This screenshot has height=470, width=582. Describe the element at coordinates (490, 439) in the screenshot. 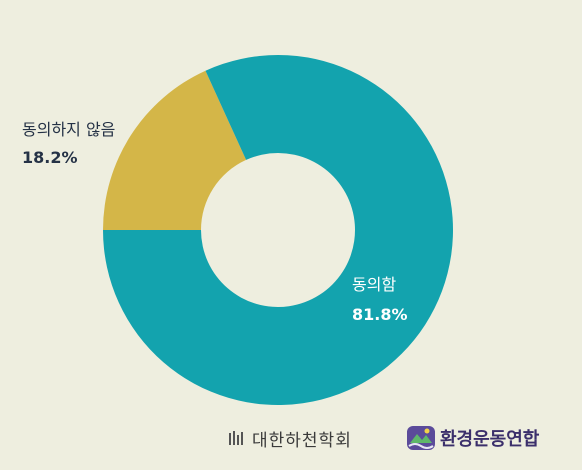

I see `org2-name: 환경운동연합` at that location.